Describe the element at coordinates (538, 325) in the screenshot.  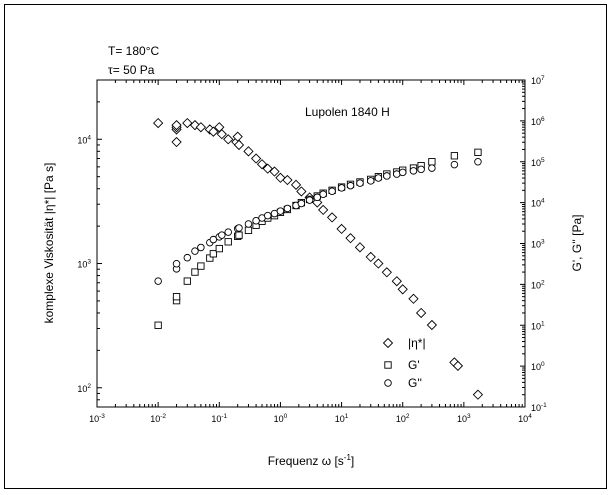
I see `y-right-tick-label: 10¹` at that location.